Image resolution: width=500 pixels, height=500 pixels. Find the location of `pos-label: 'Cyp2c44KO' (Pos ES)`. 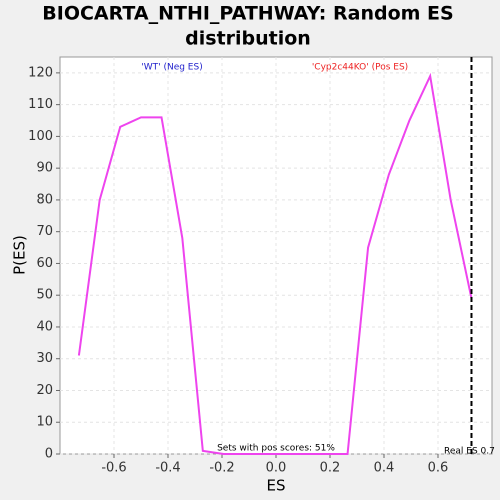

pos-label: 'Cyp2c44KO' (Pos ES) is located at coordinates (360, 68).